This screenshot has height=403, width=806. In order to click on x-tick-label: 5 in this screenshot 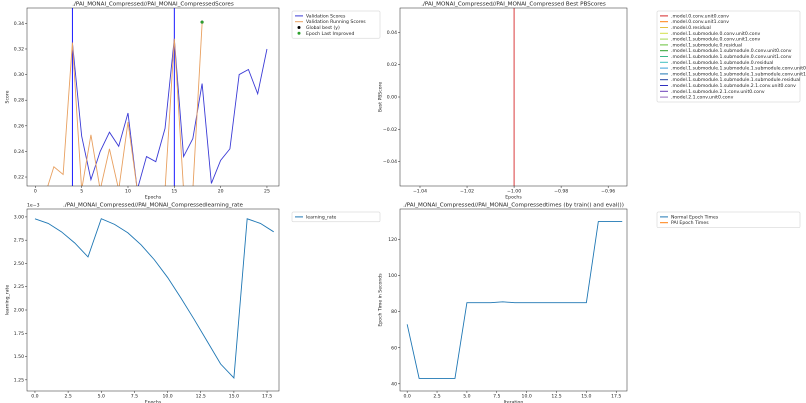, I will do `click(81, 192)`.